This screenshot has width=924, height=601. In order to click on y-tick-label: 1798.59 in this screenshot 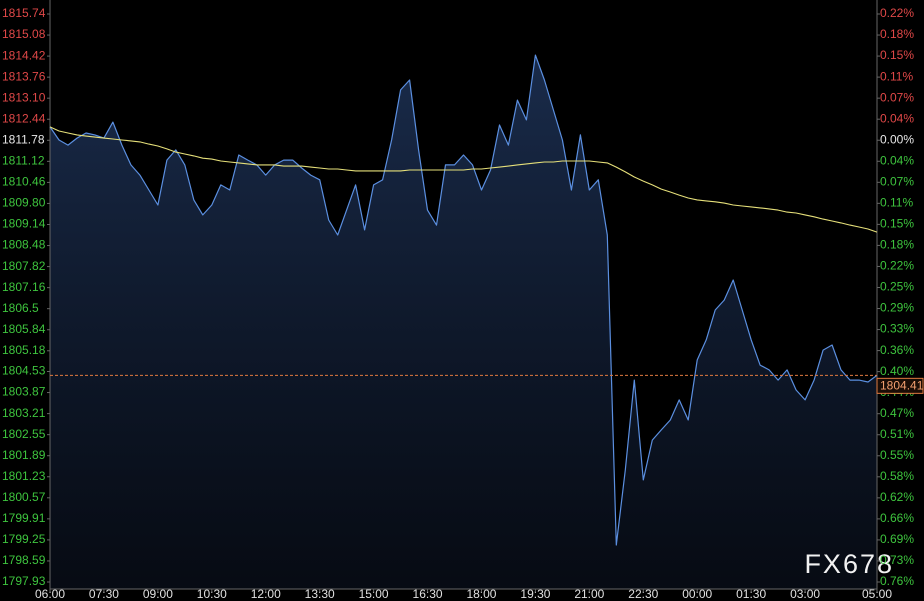, I will do `click(24, 560)`.